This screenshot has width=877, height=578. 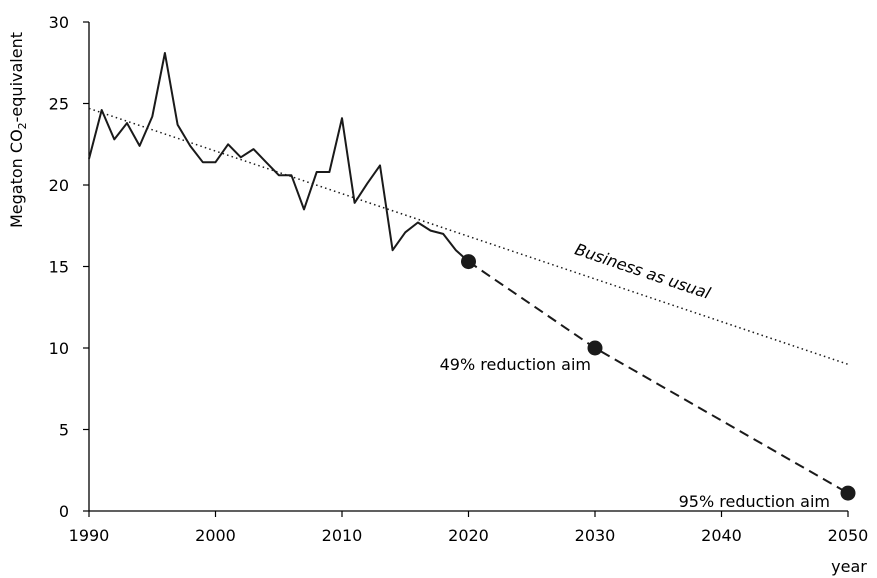 I want to click on y-tick-label: 25, so click(x=59, y=104).